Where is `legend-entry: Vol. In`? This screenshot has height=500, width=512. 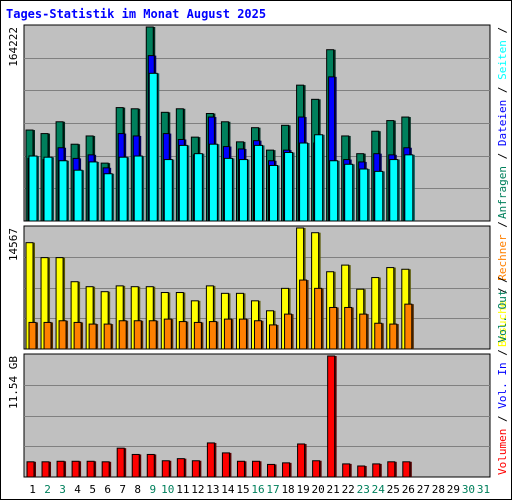 legend-entry: Vol. In is located at coordinates (502, 385).